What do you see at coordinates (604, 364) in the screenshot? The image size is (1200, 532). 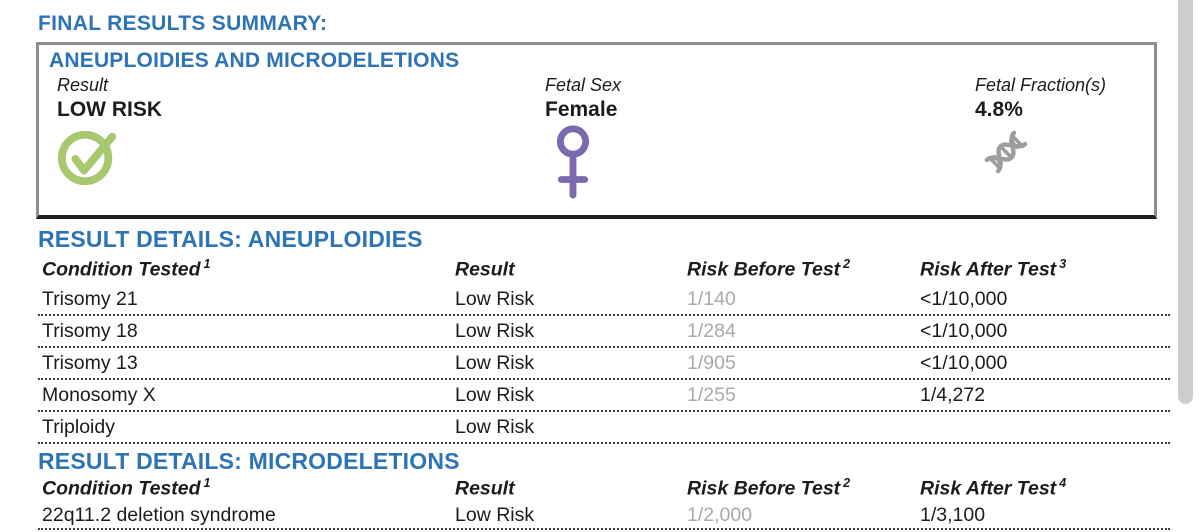 I see `table-row: Trisomy 13 Low Risk 1/905 <1/10,000` at bounding box center [604, 364].